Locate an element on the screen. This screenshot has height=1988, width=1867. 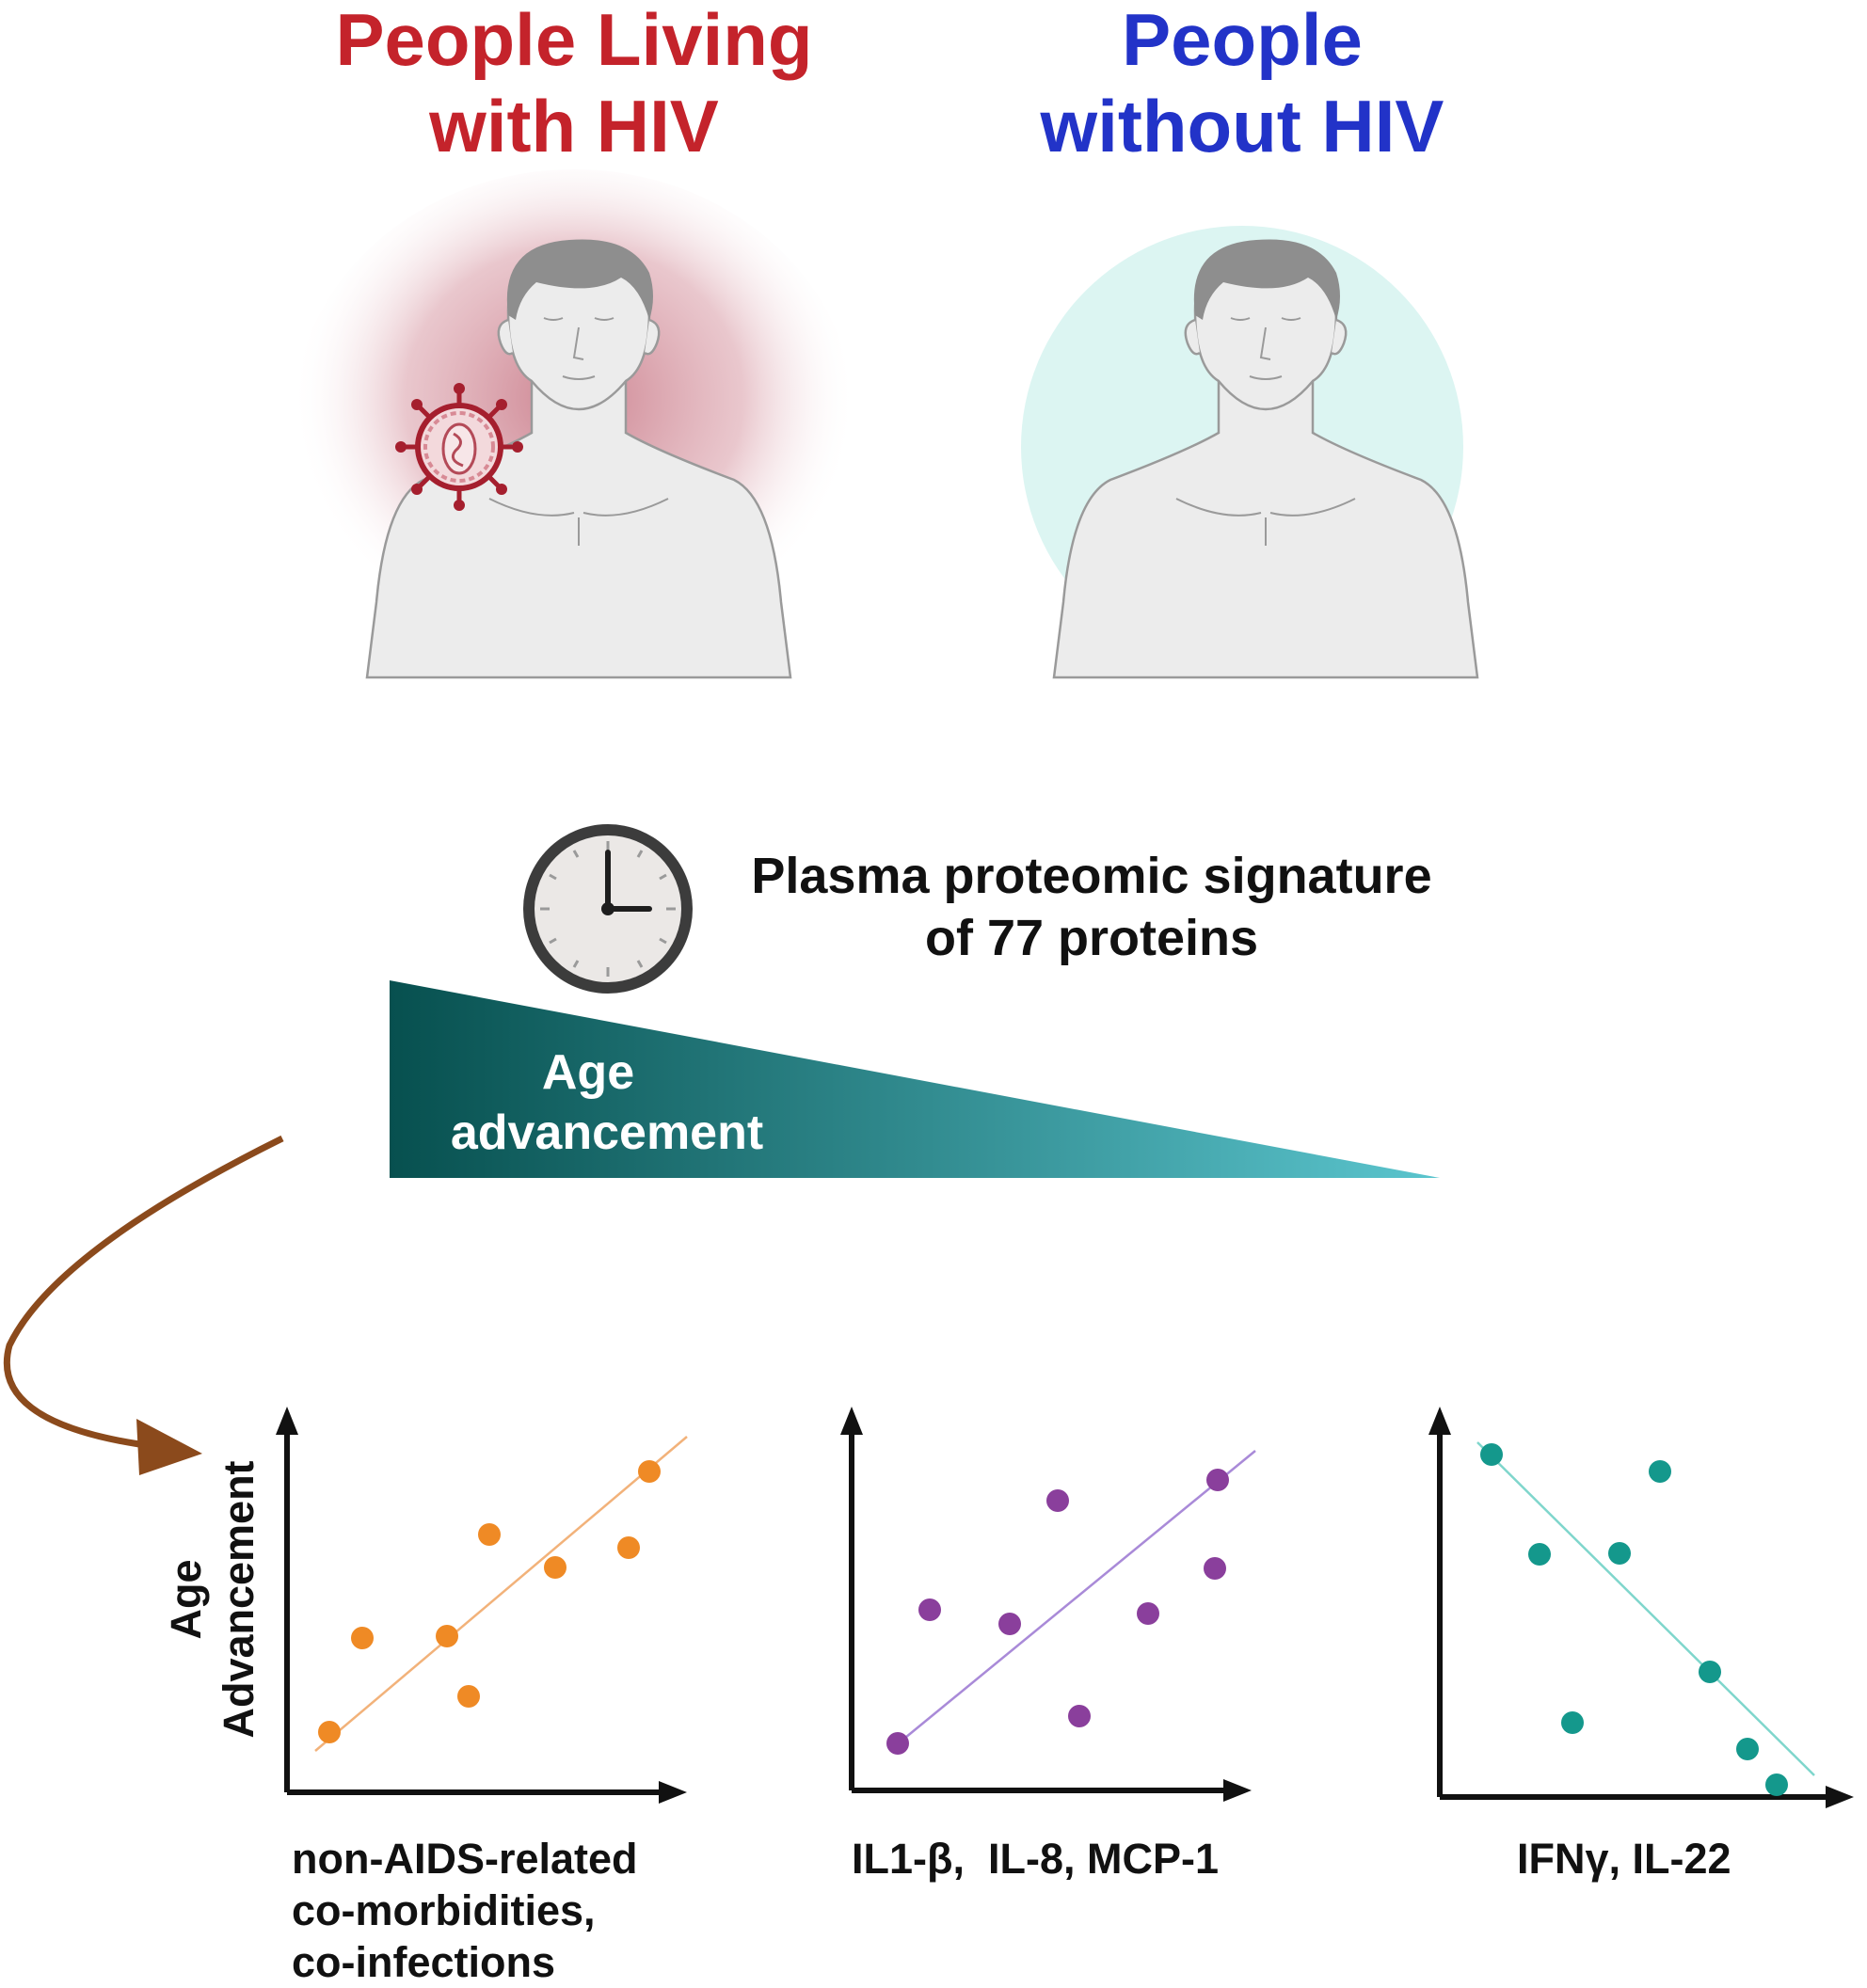
plwh-title: People Living with HIV is located at coordinates (574, 85).